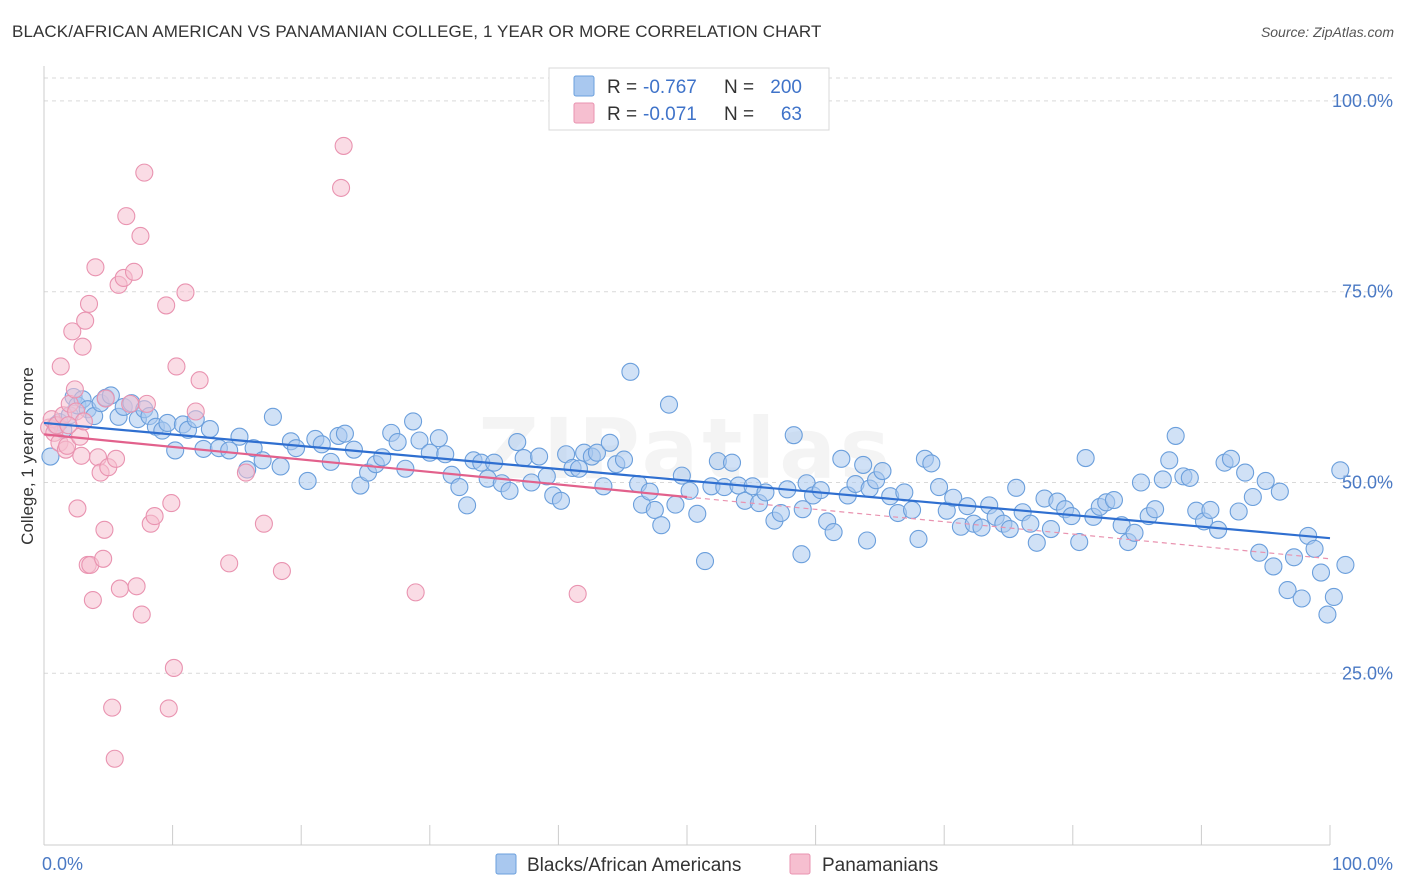 This screenshot has width=1406, height=892. Describe the element at coordinates (670, 87) in the screenshot. I see `legend-r-value-1: -0.767` at that location.